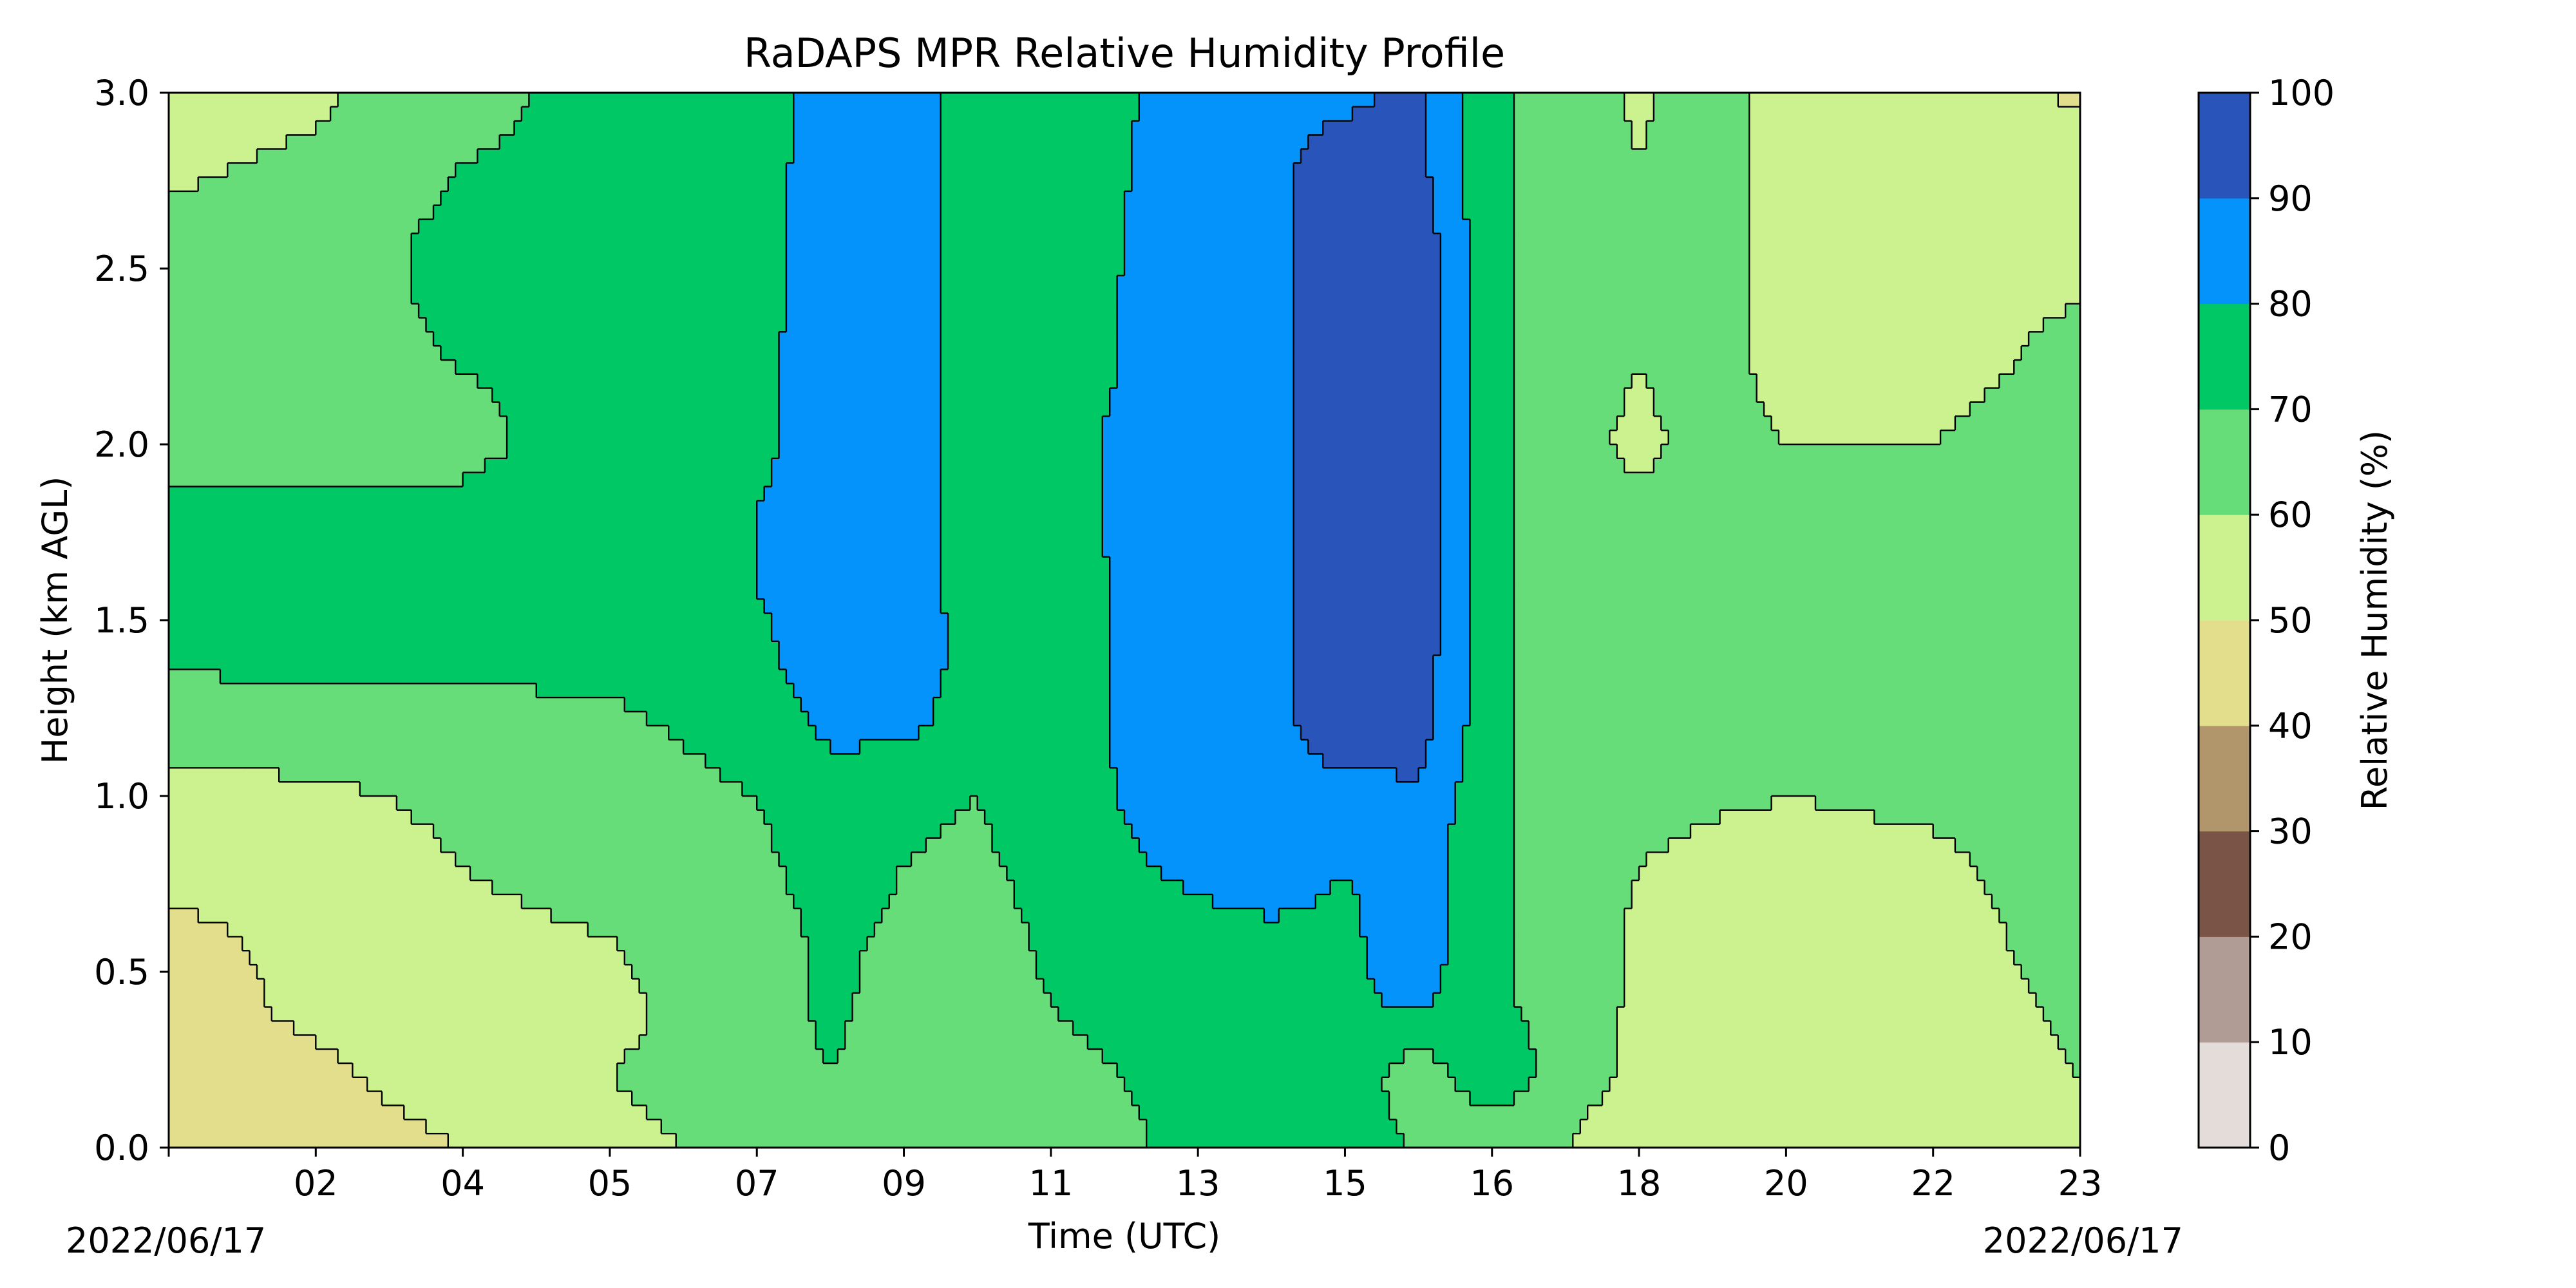 The height and width of the screenshot is (1288, 2576). What do you see at coordinates (610, 1183) in the screenshot?
I see `x-tick-label: 05` at bounding box center [610, 1183].